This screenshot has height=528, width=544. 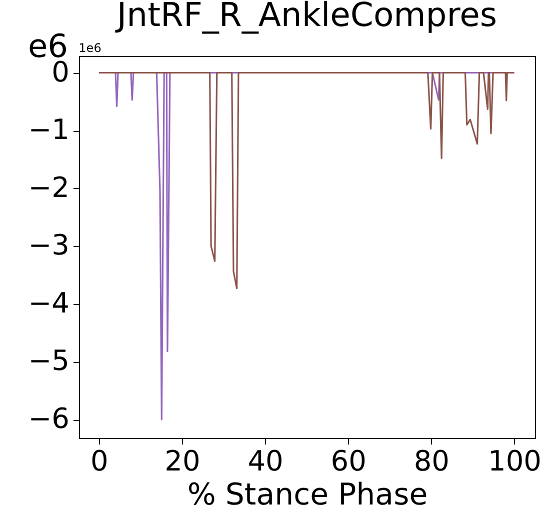 I want to click on x-axis-title: % Stance Phase, so click(x=307, y=495).